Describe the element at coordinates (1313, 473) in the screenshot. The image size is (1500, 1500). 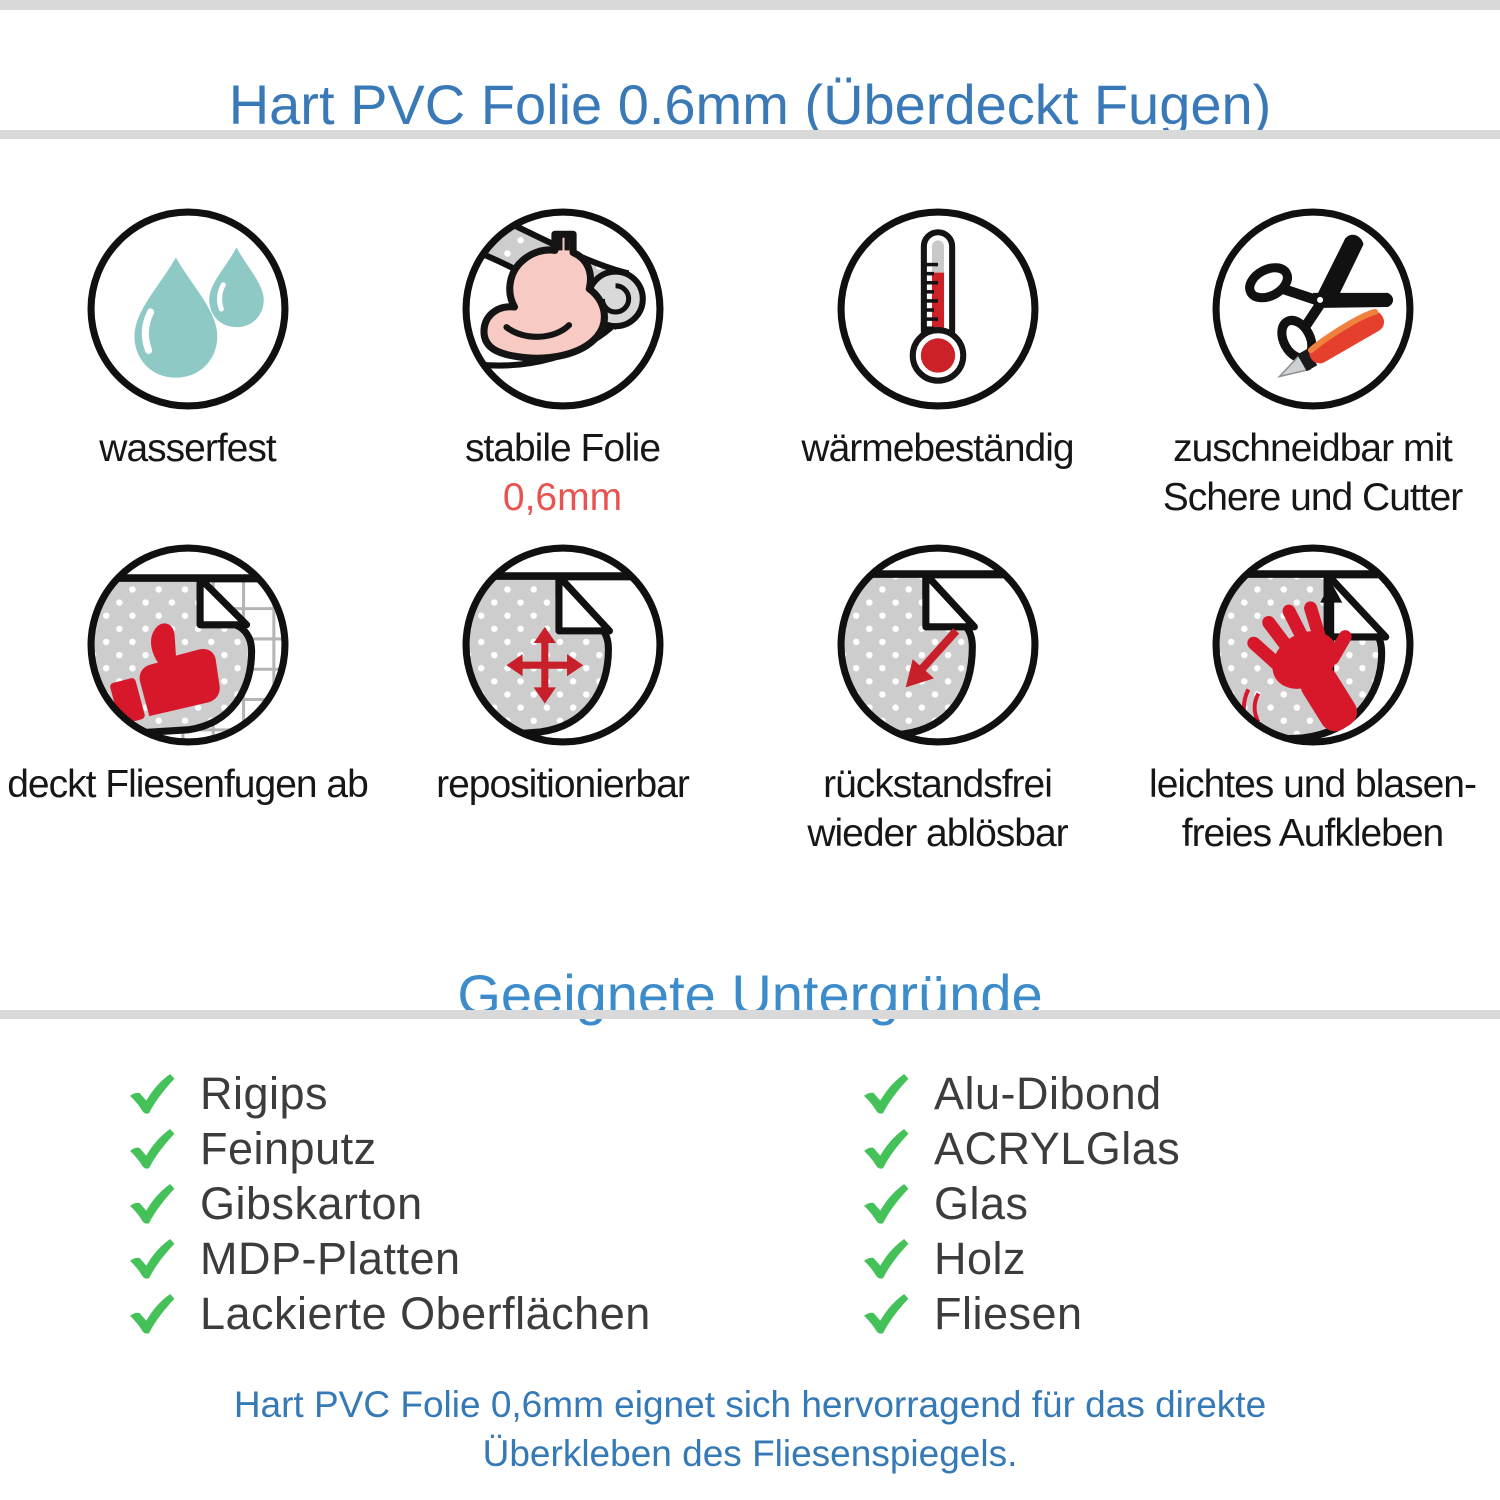
I see `feature-caption: zuschneidbar mit Schere und Cutter` at that location.